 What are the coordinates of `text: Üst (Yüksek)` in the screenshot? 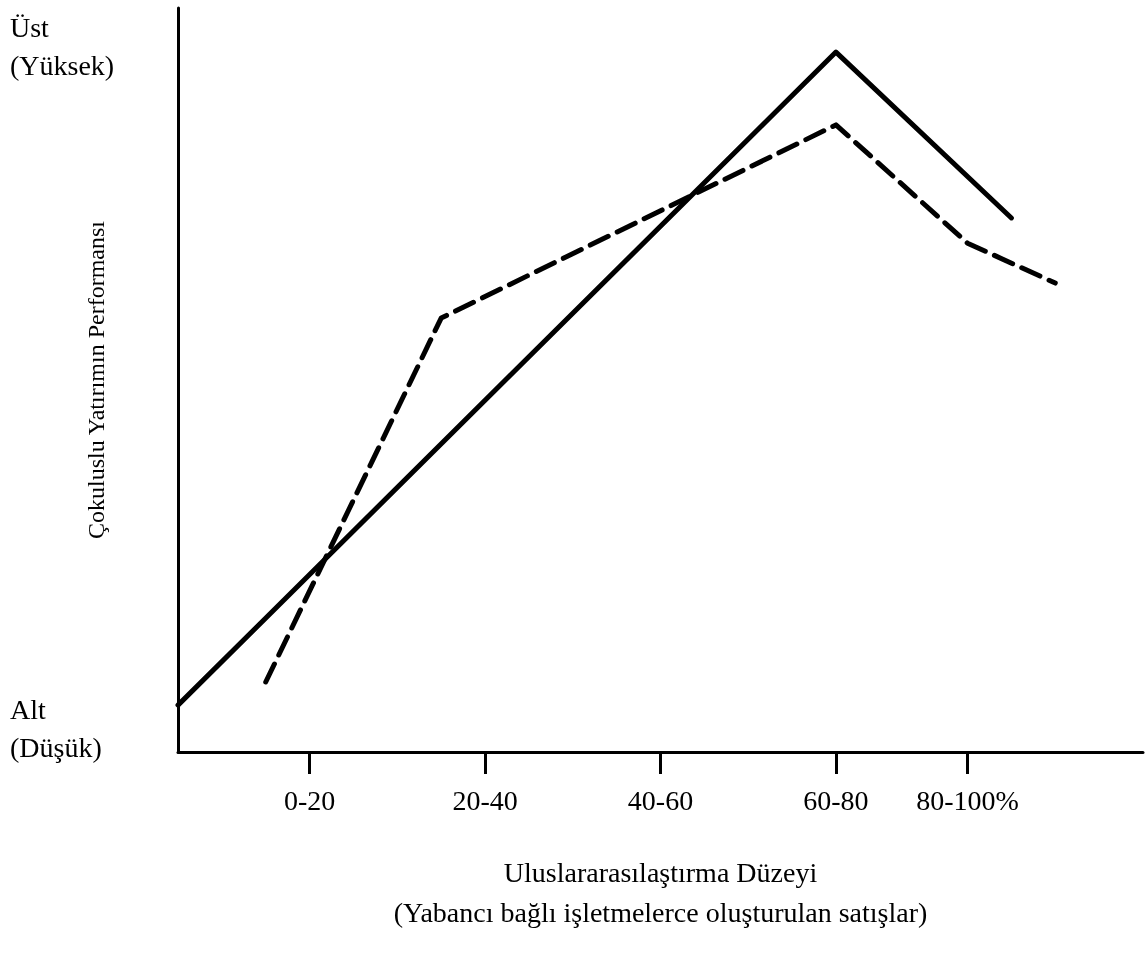 It's located at (62, 46).